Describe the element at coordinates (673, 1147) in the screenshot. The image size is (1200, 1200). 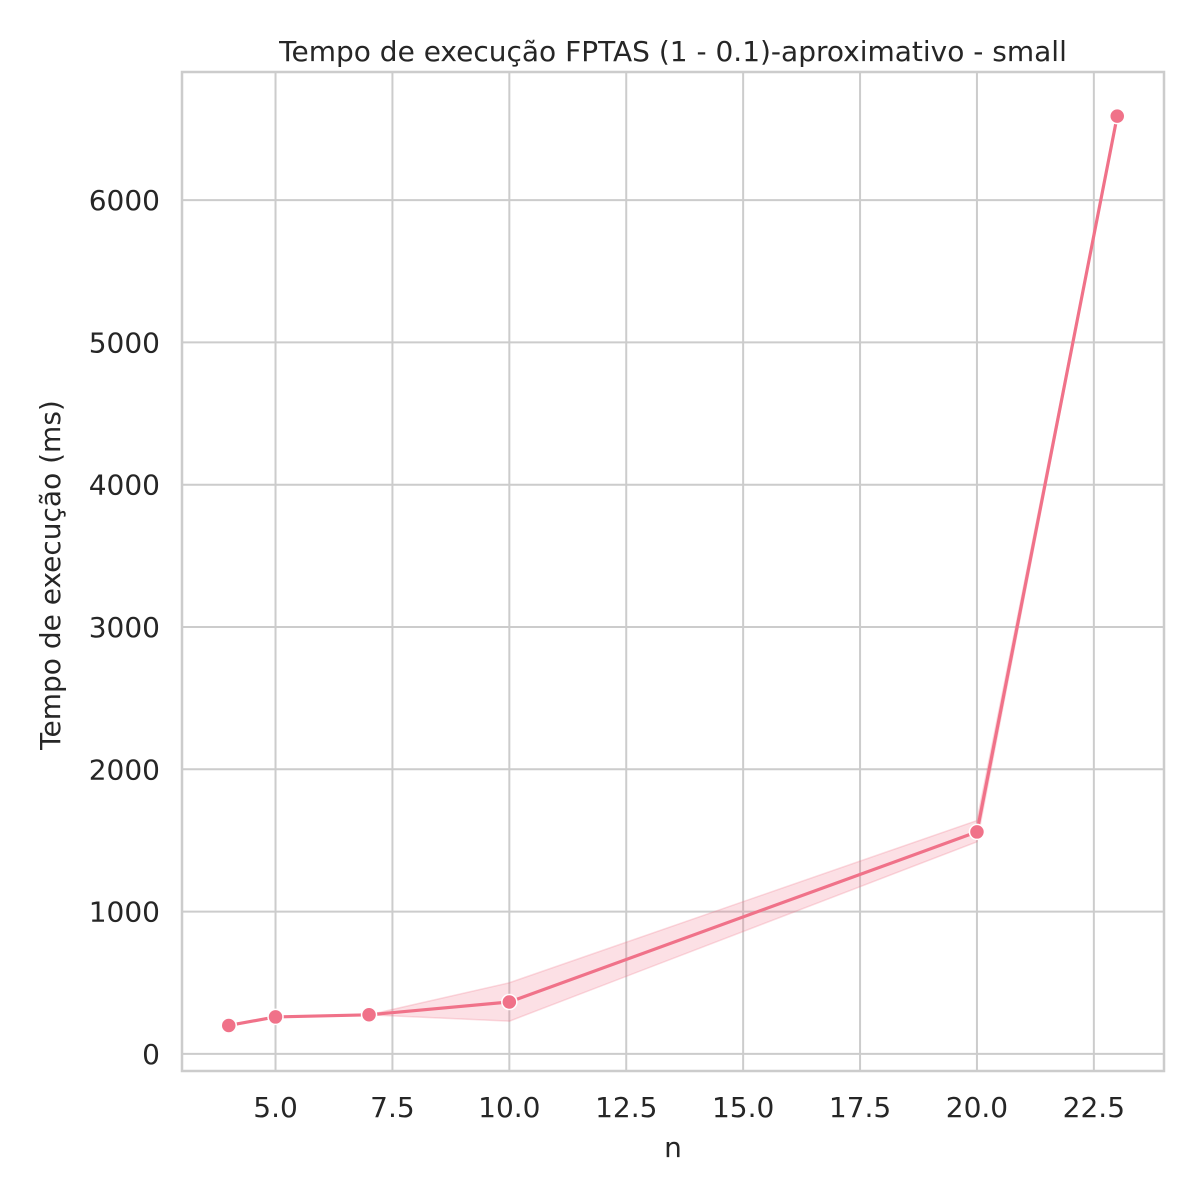
I see `x-axis-label: n` at that location.